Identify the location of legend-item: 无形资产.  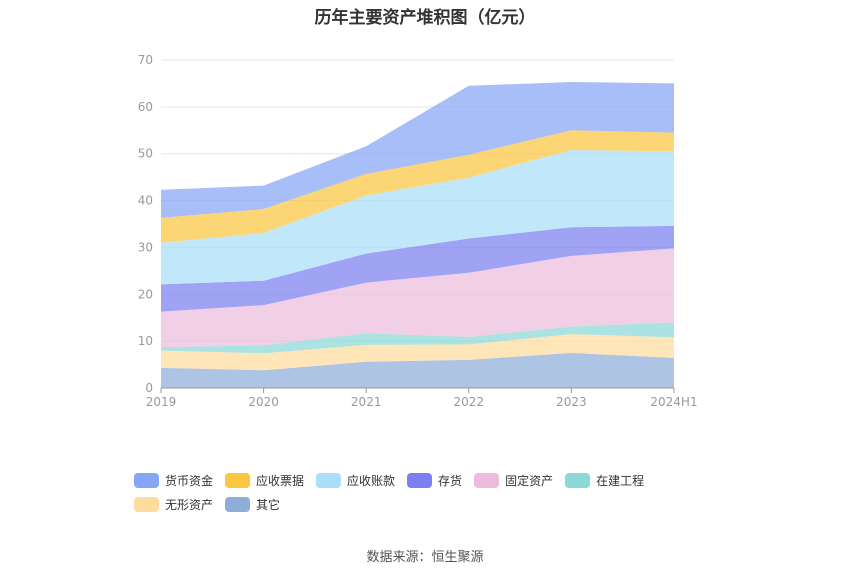
(173, 504).